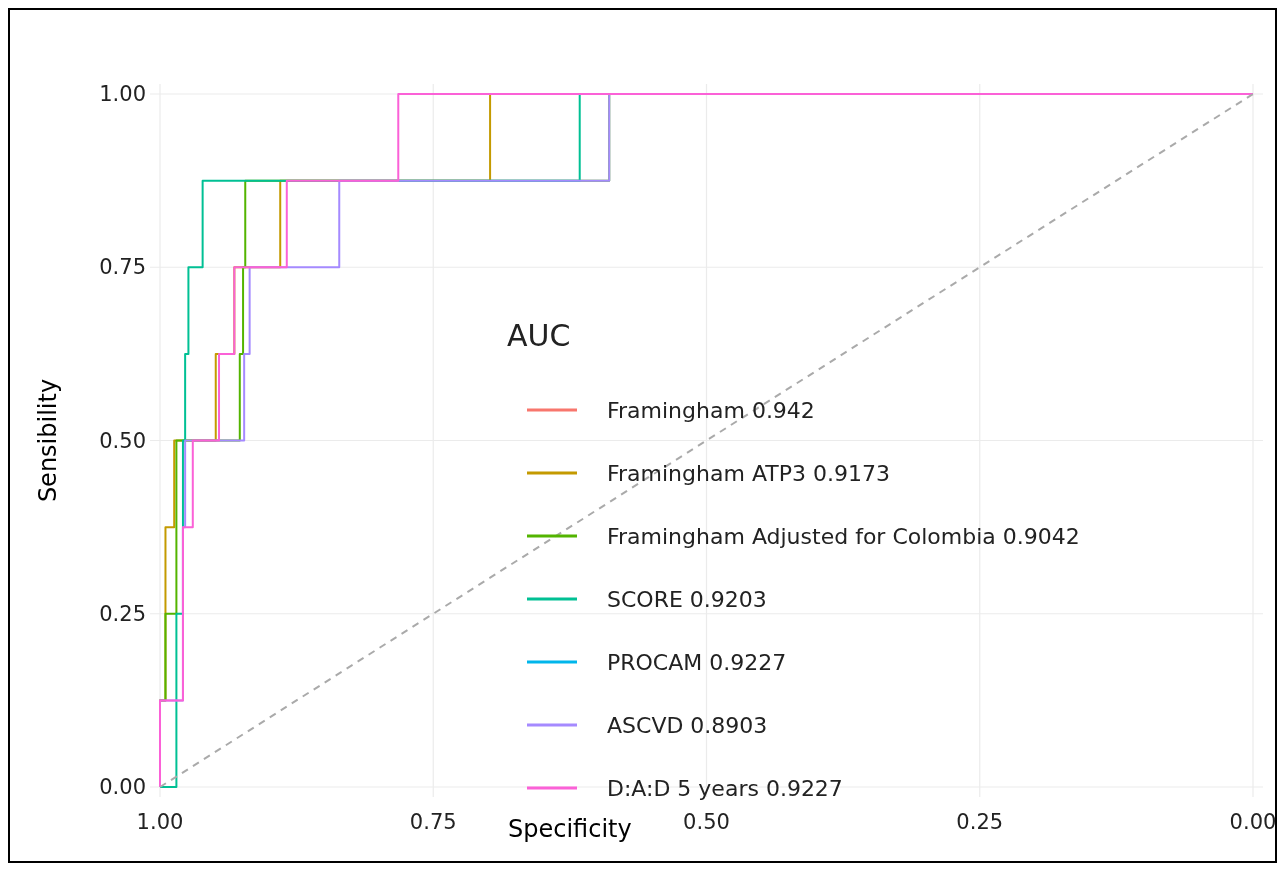  Describe the element at coordinates (711, 410) in the screenshot. I see `legend-label: Framingham 0.942` at that location.